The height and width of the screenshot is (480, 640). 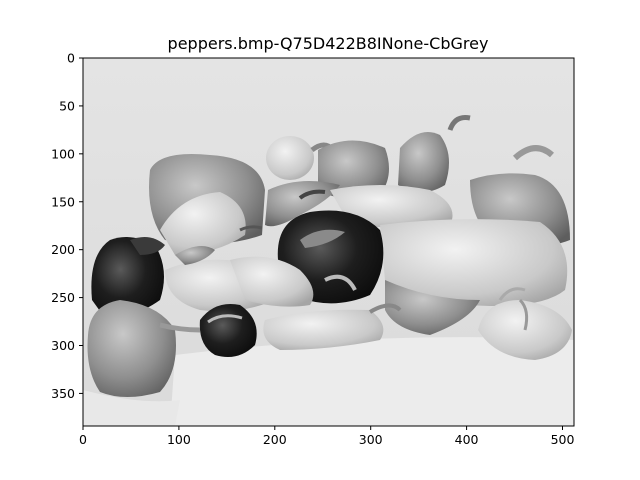 I want to click on x-tick-label: 400, so click(x=467, y=439).